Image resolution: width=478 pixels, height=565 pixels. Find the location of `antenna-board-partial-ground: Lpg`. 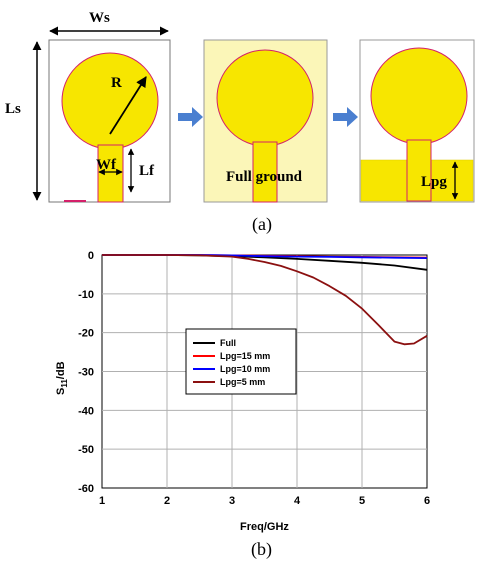

antenna-board-partial-ground: Lpg is located at coordinates (417, 121).